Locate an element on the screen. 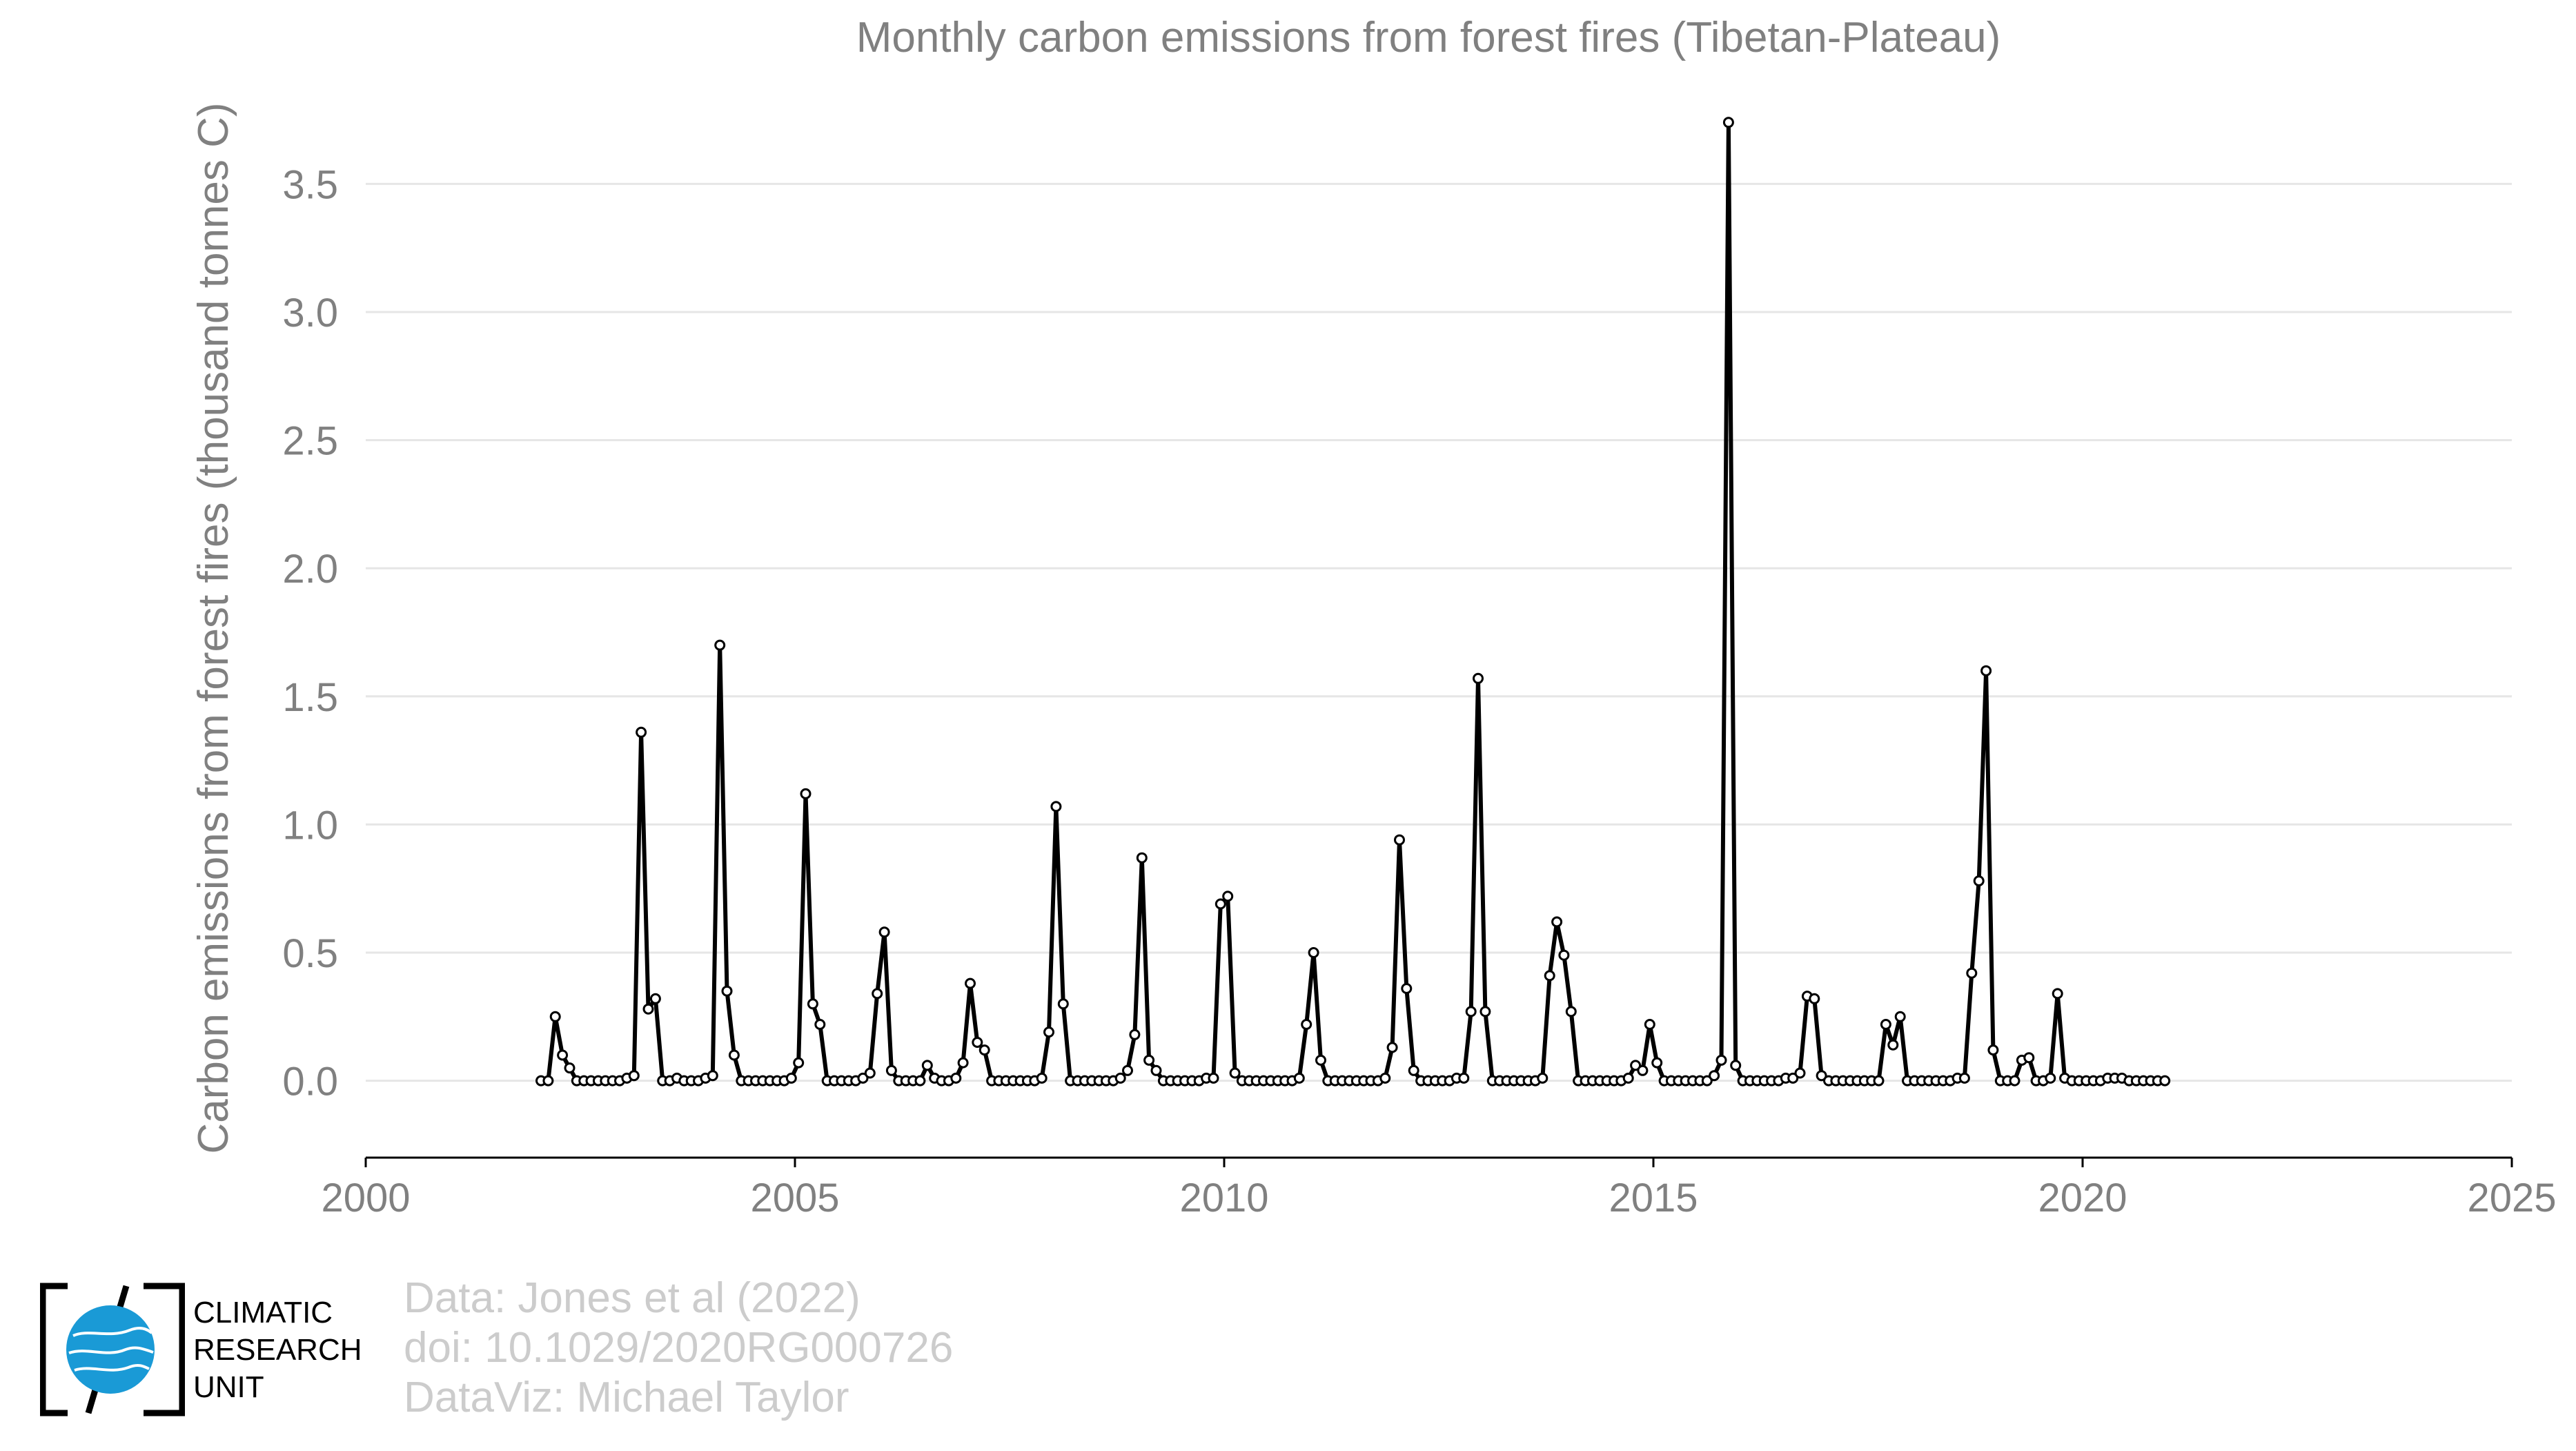 This screenshot has height=1451, width=2576. credit-line: doi: 10.1029/2020RG000726 is located at coordinates (679, 1348).